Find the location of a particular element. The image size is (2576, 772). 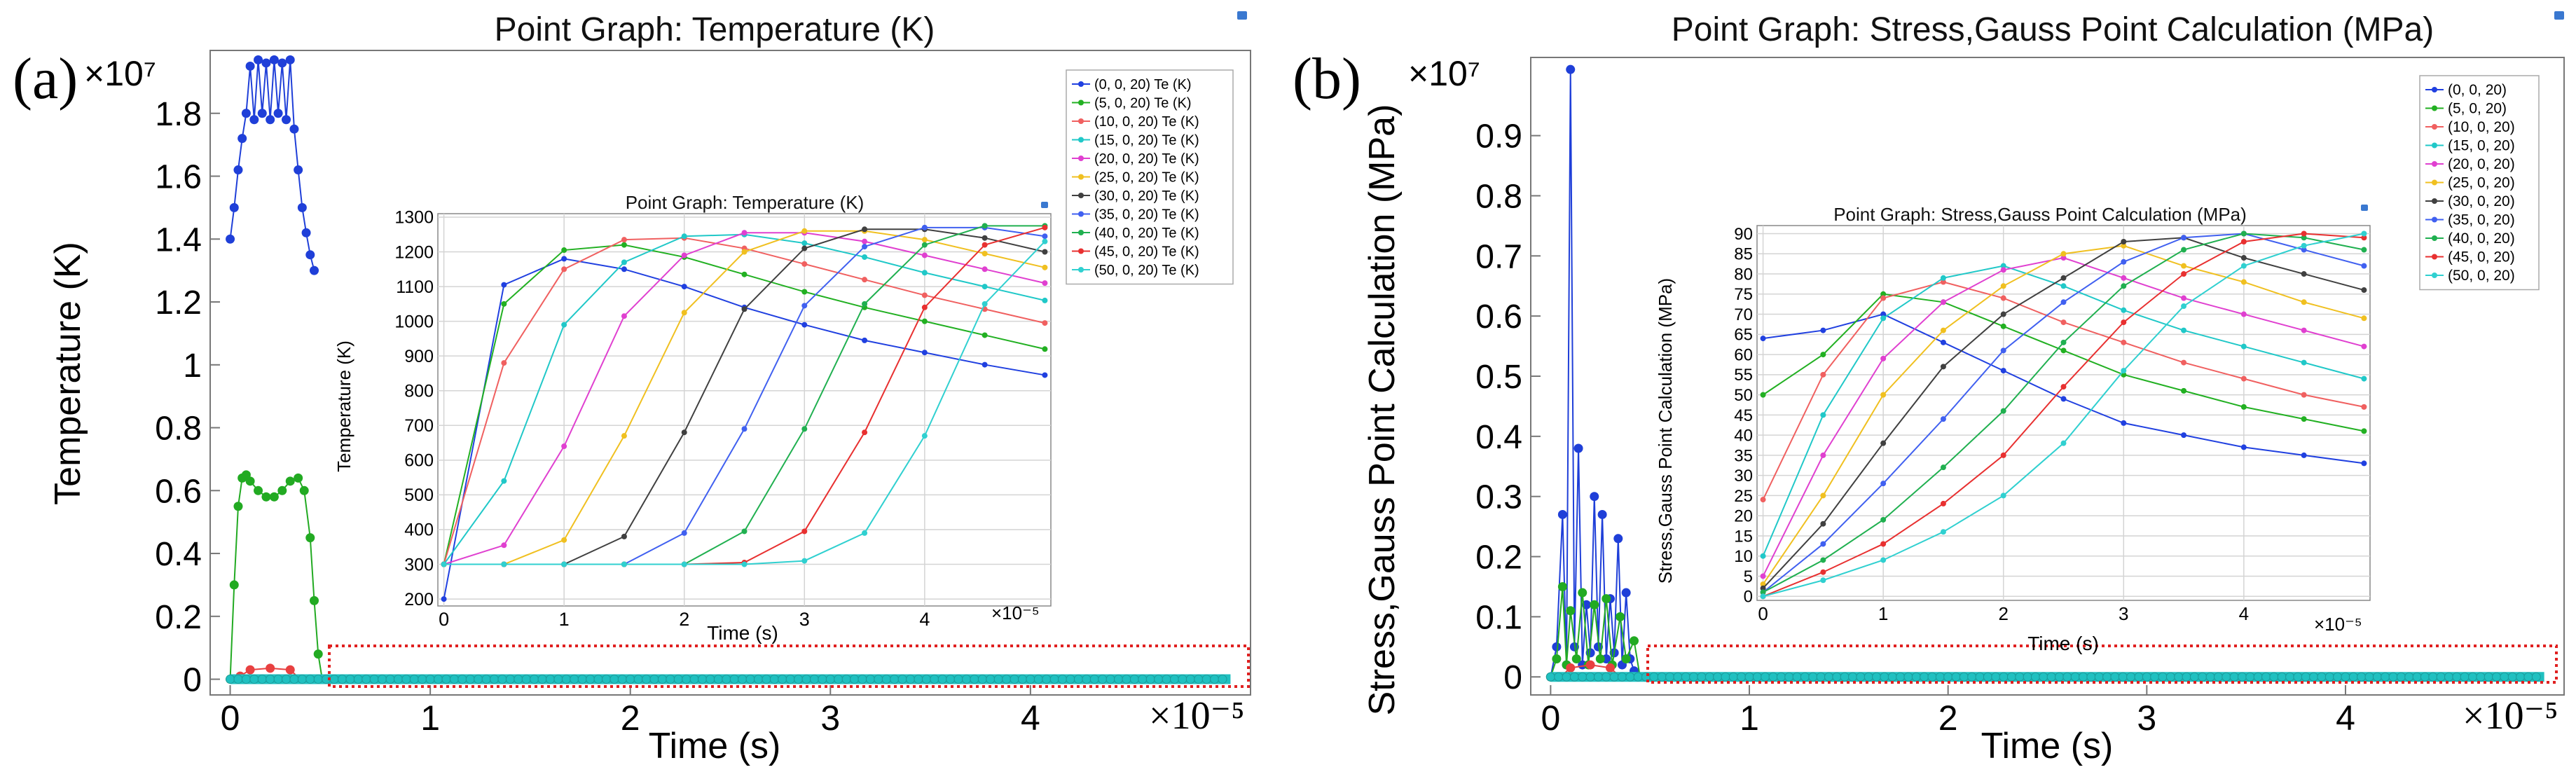

inset-y-tick-label: 20 is located at coordinates (1743, 516).